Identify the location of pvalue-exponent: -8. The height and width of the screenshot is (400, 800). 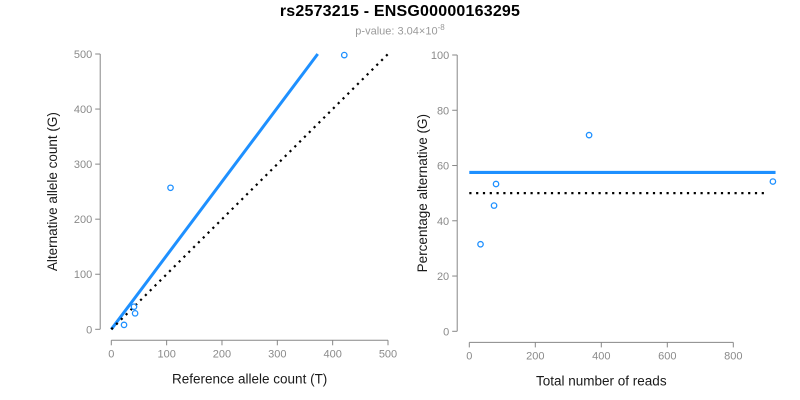
(441, 27).